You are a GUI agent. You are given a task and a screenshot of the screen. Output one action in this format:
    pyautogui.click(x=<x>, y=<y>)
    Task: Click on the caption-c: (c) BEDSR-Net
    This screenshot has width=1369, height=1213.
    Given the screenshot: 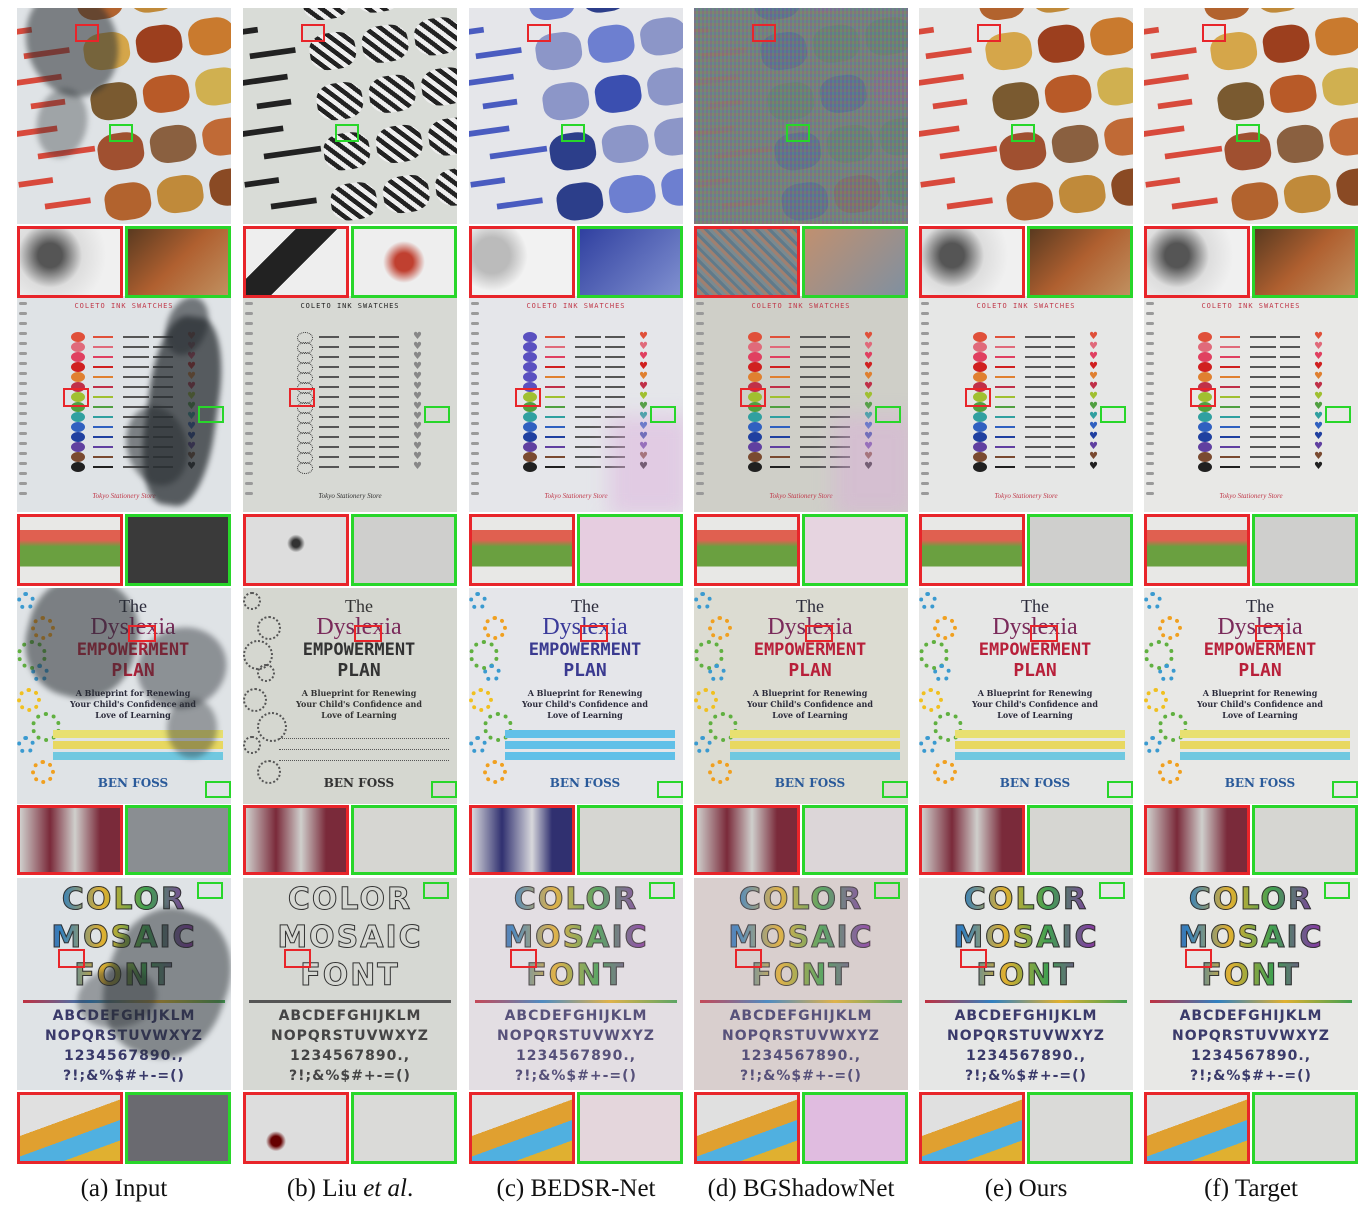 What is the action you would take?
    pyautogui.click(x=576, y=1189)
    